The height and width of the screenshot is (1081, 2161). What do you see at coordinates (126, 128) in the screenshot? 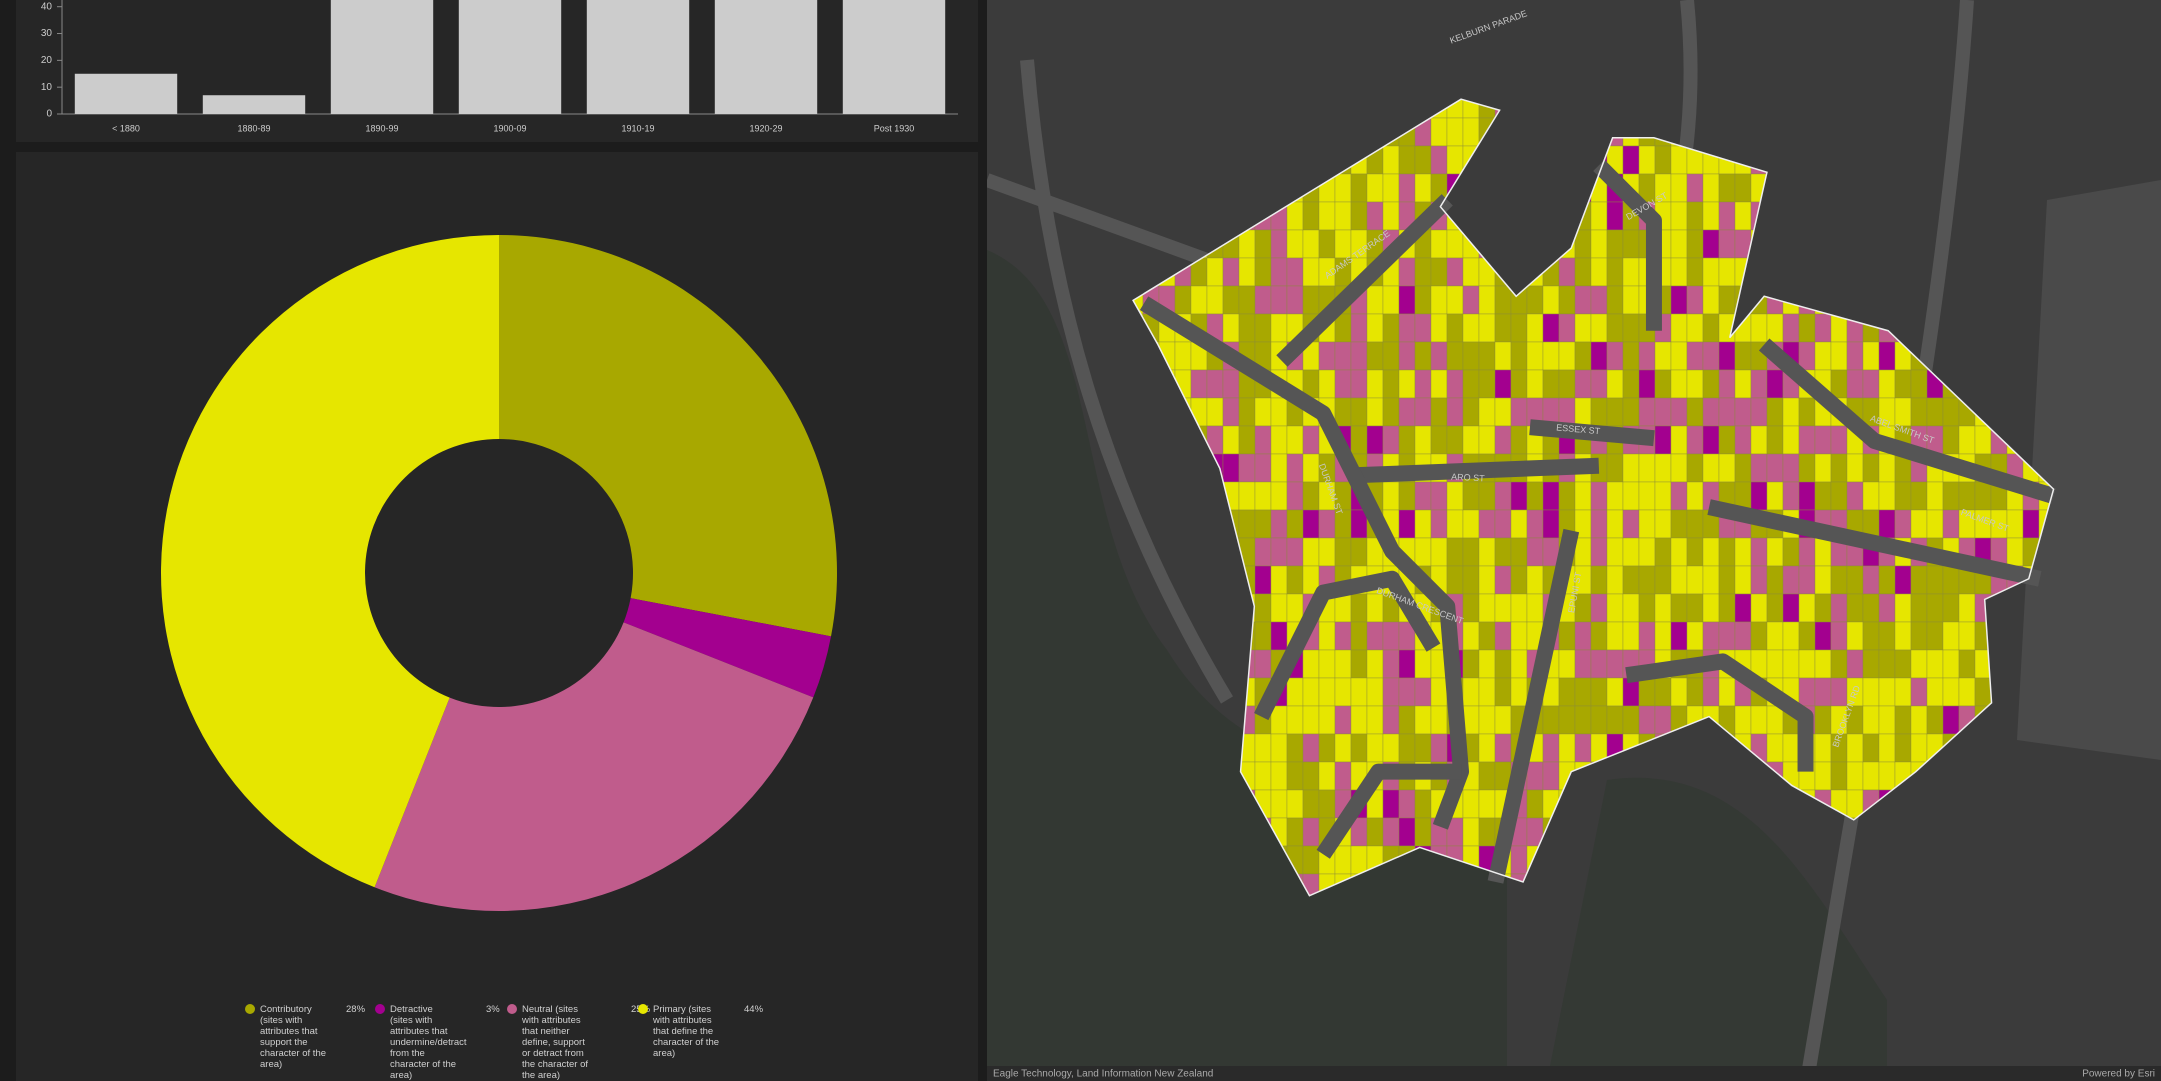
I see `x-tick-label: < 1880` at bounding box center [126, 128].